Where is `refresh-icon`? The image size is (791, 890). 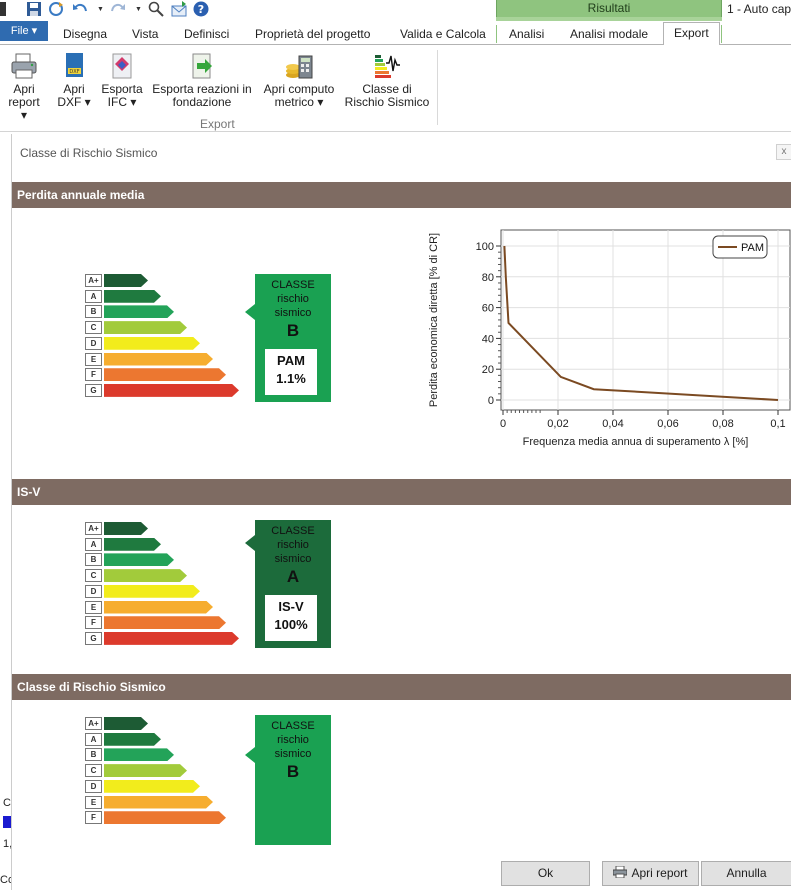 refresh-icon is located at coordinates (56, 9).